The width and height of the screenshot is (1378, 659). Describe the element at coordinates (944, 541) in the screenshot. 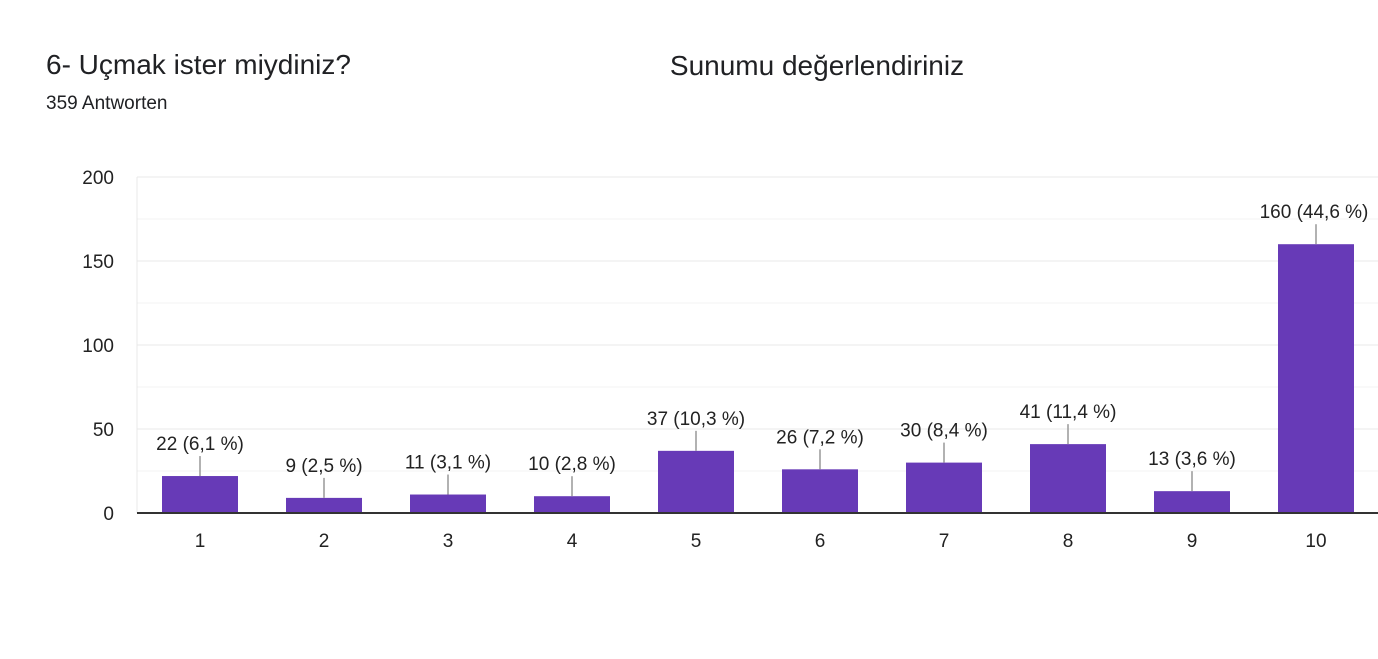

I see `x-tick-label: 7` at that location.